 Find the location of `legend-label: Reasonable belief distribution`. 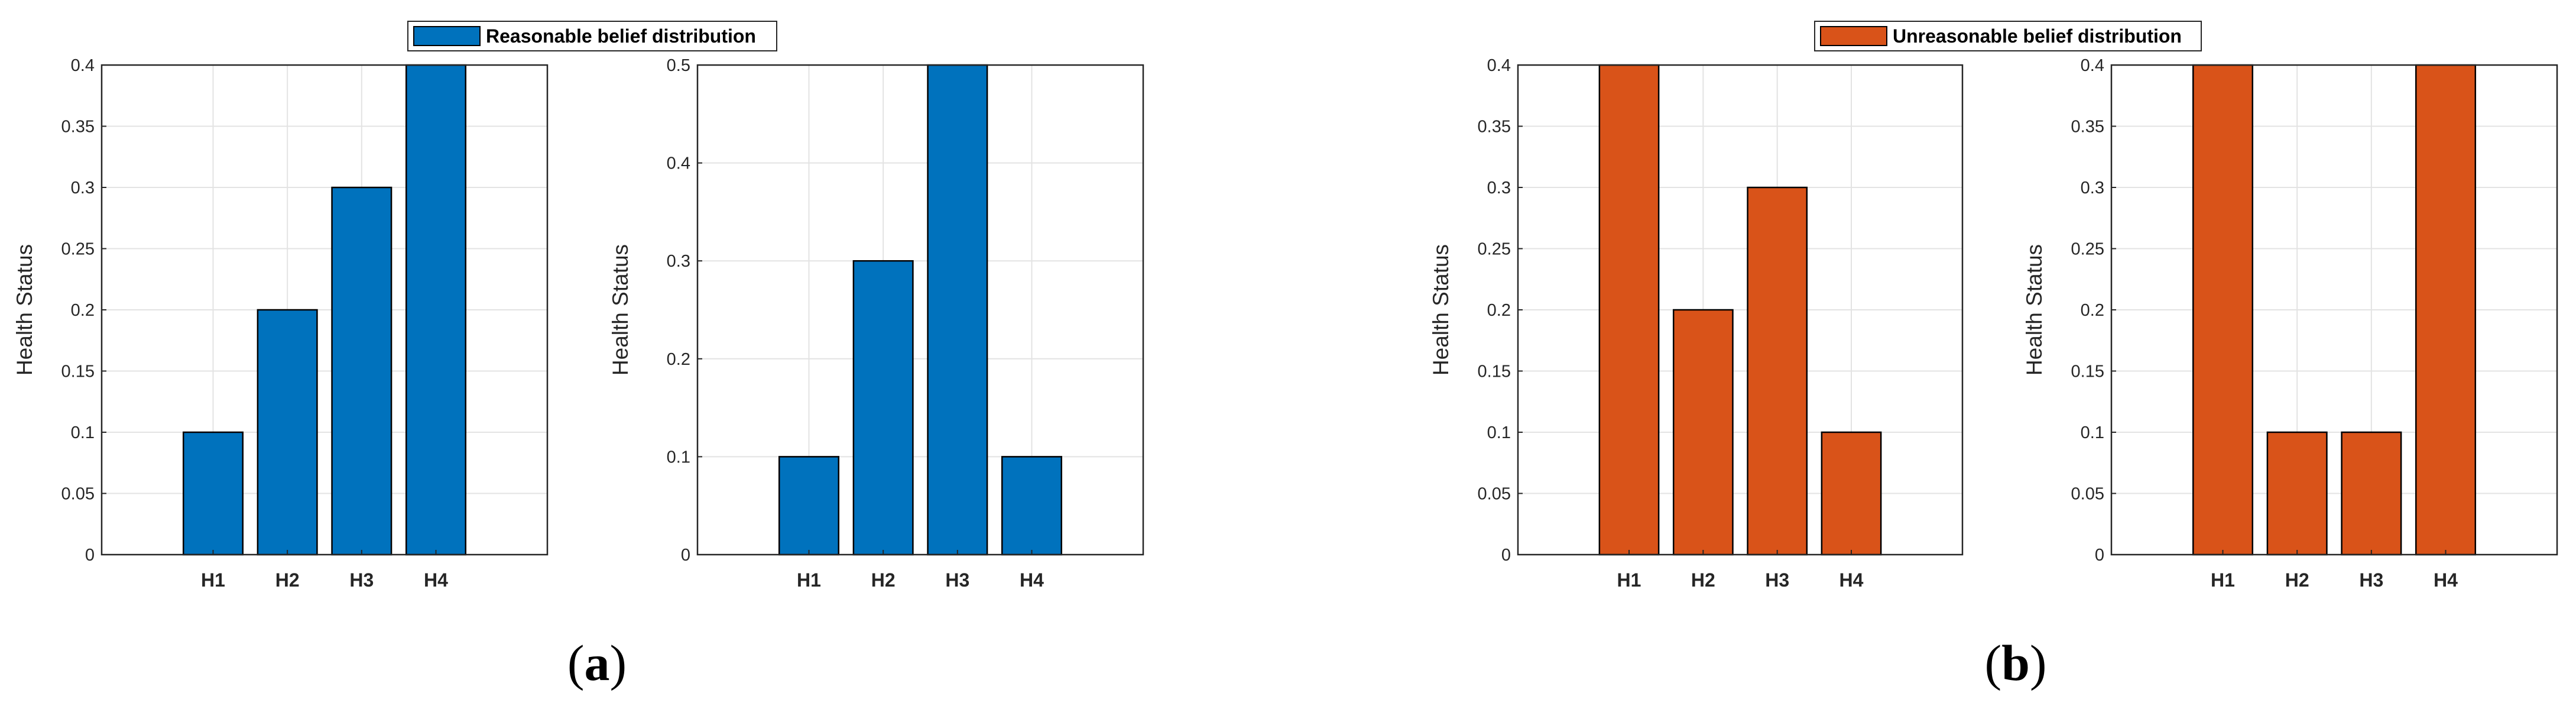

legend-label: Reasonable belief distribution is located at coordinates (621, 36).